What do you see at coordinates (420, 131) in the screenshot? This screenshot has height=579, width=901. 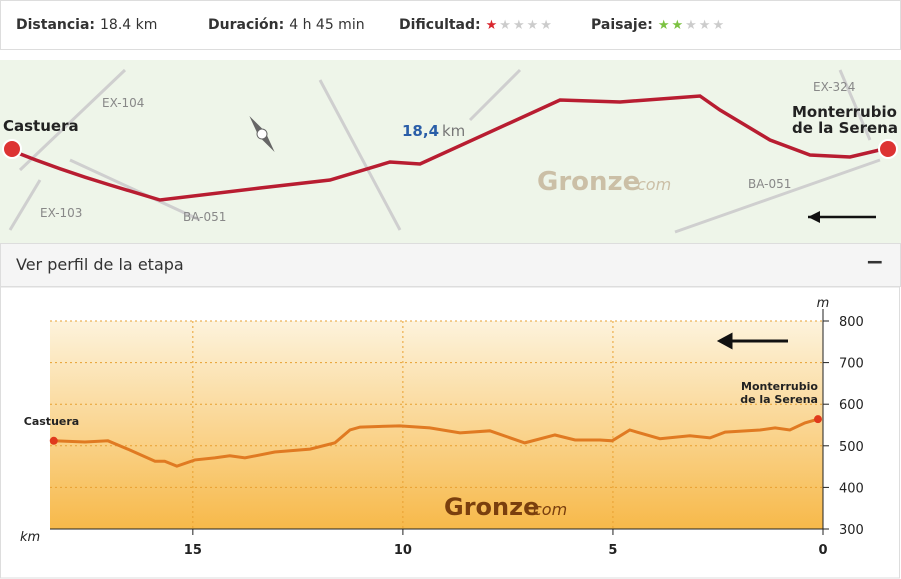 I see `distance-number: 18,4` at bounding box center [420, 131].